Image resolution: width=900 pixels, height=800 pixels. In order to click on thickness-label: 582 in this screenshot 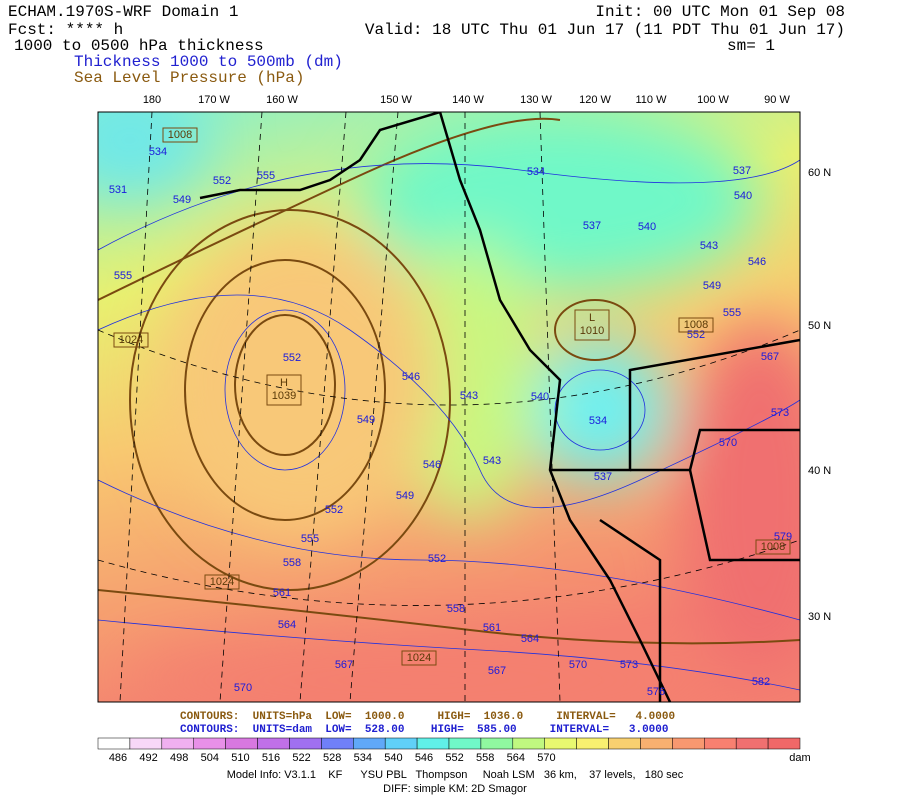, I will do `click(761, 682)`.